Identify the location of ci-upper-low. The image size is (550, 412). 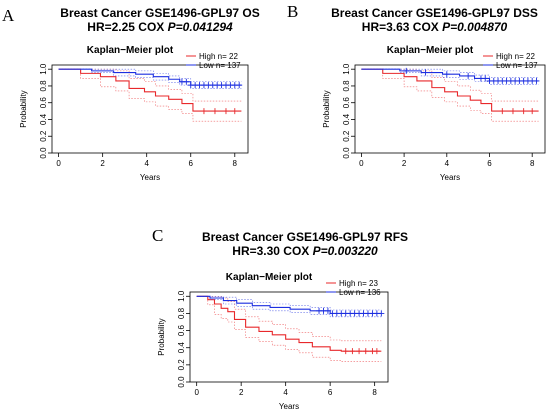
(289, 303).